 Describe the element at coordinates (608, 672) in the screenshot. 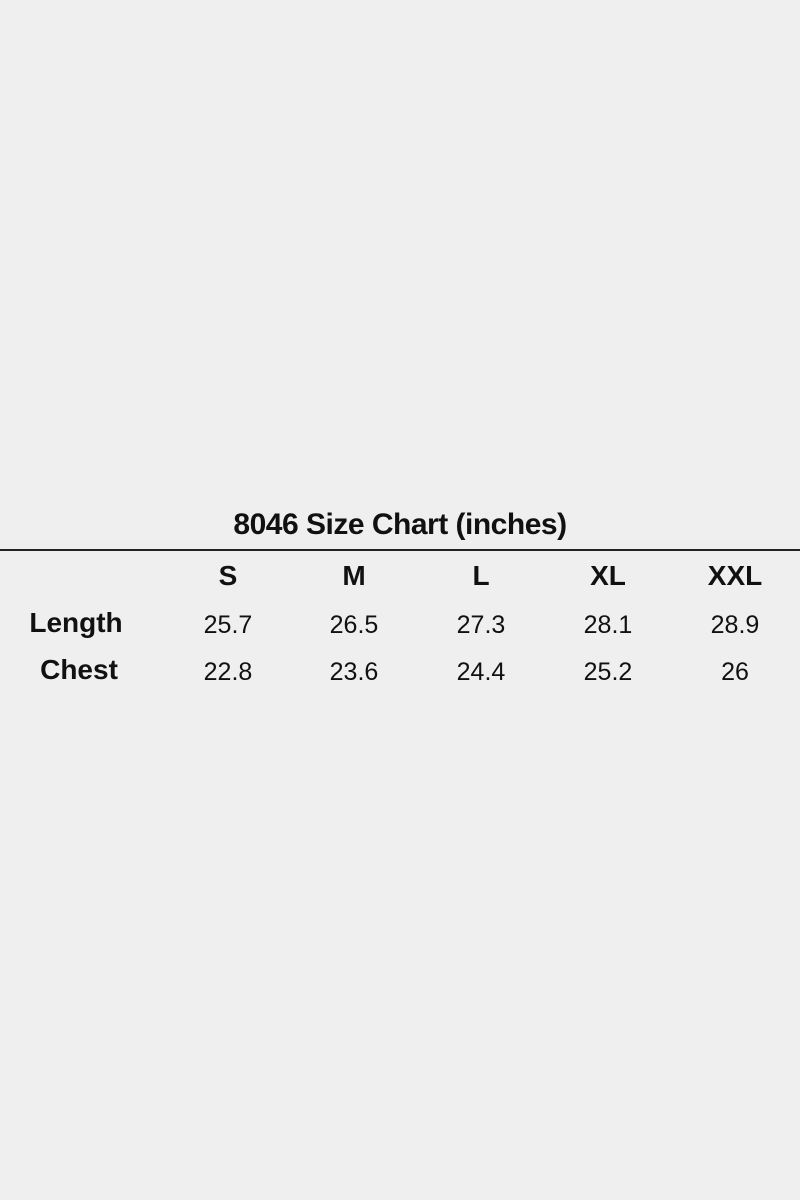

I see `table-cell: 25.2` at that location.